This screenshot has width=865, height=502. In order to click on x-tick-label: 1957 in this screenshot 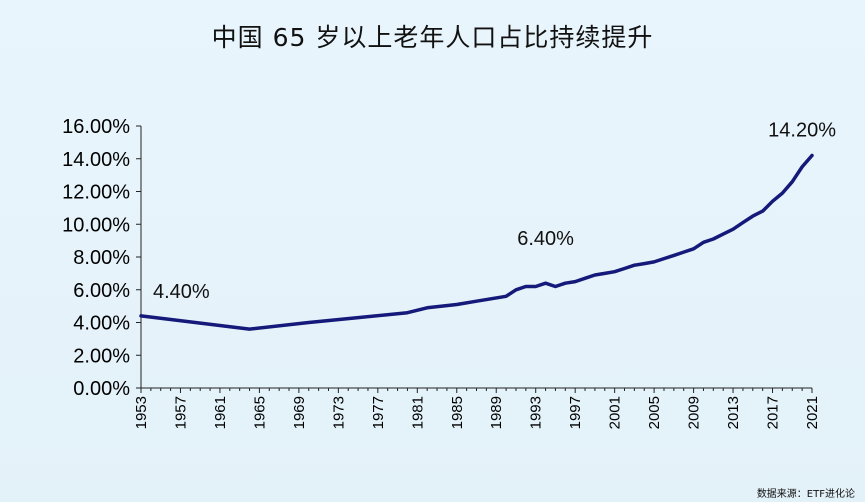, I will do `click(180, 412)`.